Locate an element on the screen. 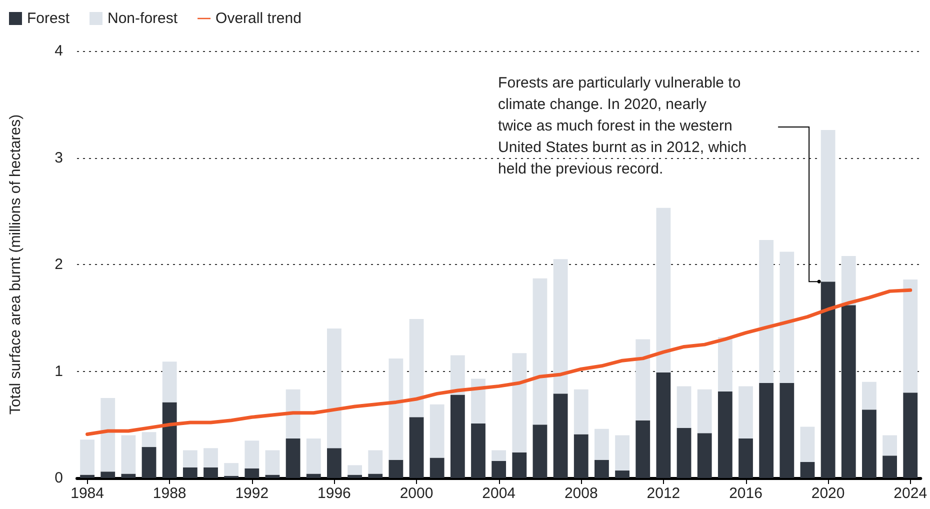 Image resolution: width=930 pixels, height=509 pixels. x-tick-label: 2016 is located at coordinates (745, 493).